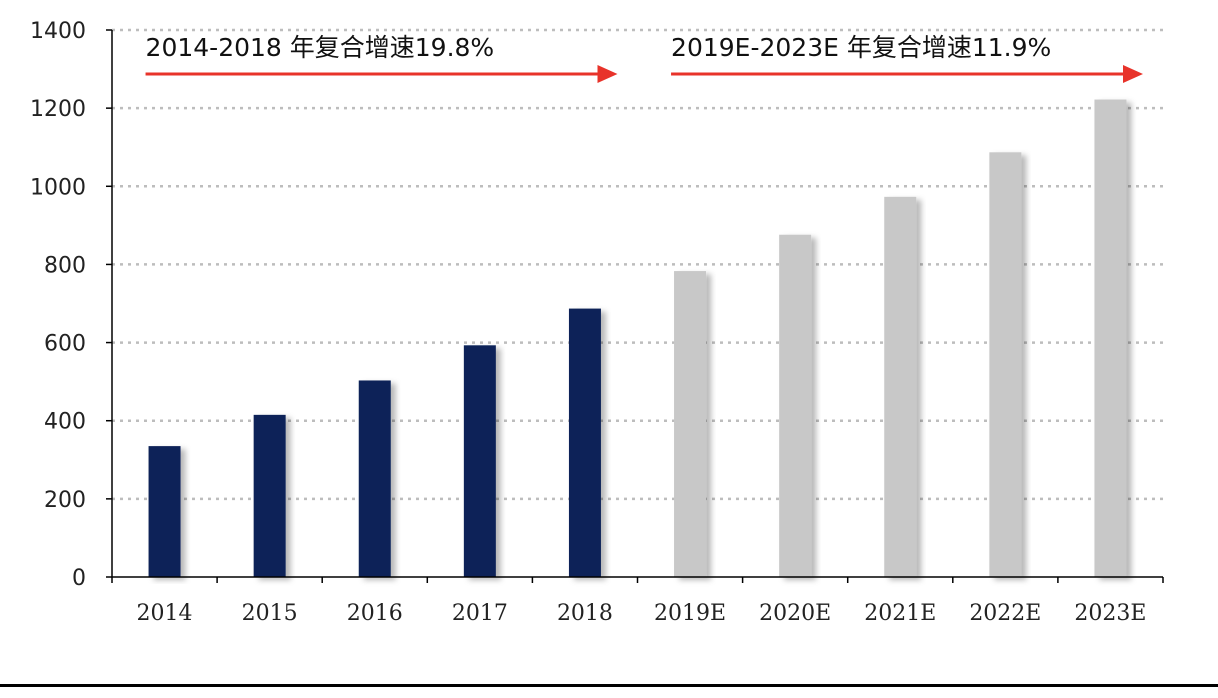 The image size is (1218, 698). What do you see at coordinates (58, 109) in the screenshot?
I see `y-tick-label: 1200` at bounding box center [58, 109].